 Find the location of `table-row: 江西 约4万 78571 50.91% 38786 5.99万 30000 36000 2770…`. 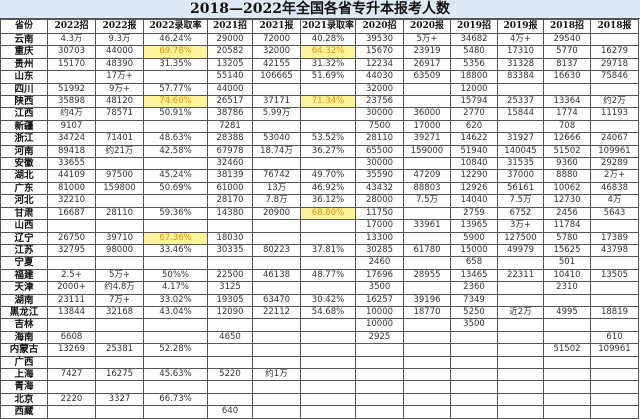

table-row: 江西 约4万 78571 50.91% 38786 5.99万 30000 36000 2770… is located at coordinates (319, 114).